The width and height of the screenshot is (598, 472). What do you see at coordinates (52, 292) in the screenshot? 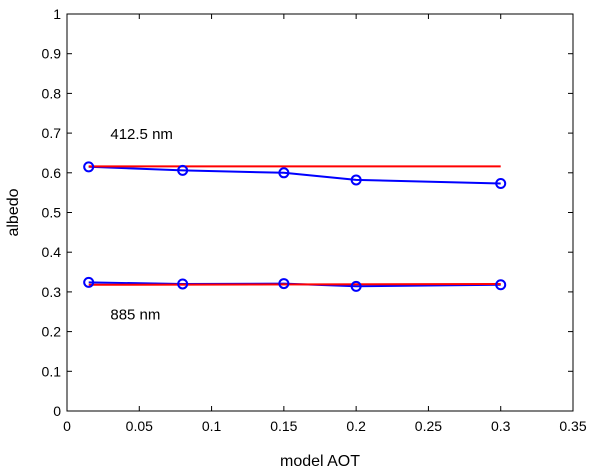
I see `y-tick-label: 0.3` at bounding box center [52, 292].